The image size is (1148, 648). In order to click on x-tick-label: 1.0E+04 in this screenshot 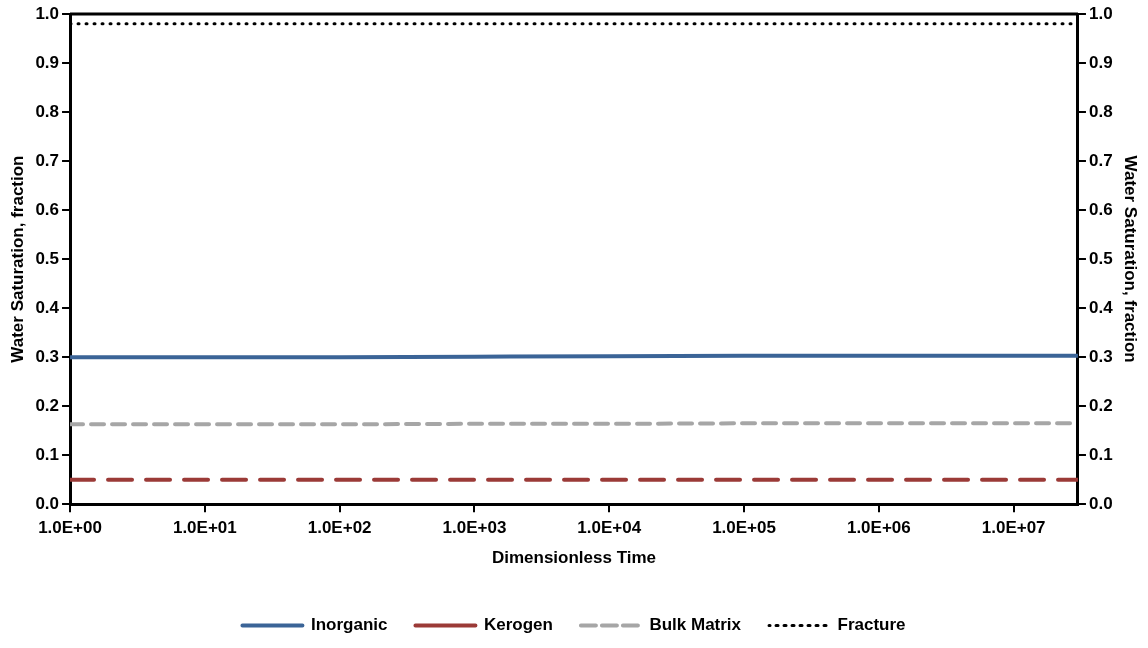, I will do `click(609, 528)`.